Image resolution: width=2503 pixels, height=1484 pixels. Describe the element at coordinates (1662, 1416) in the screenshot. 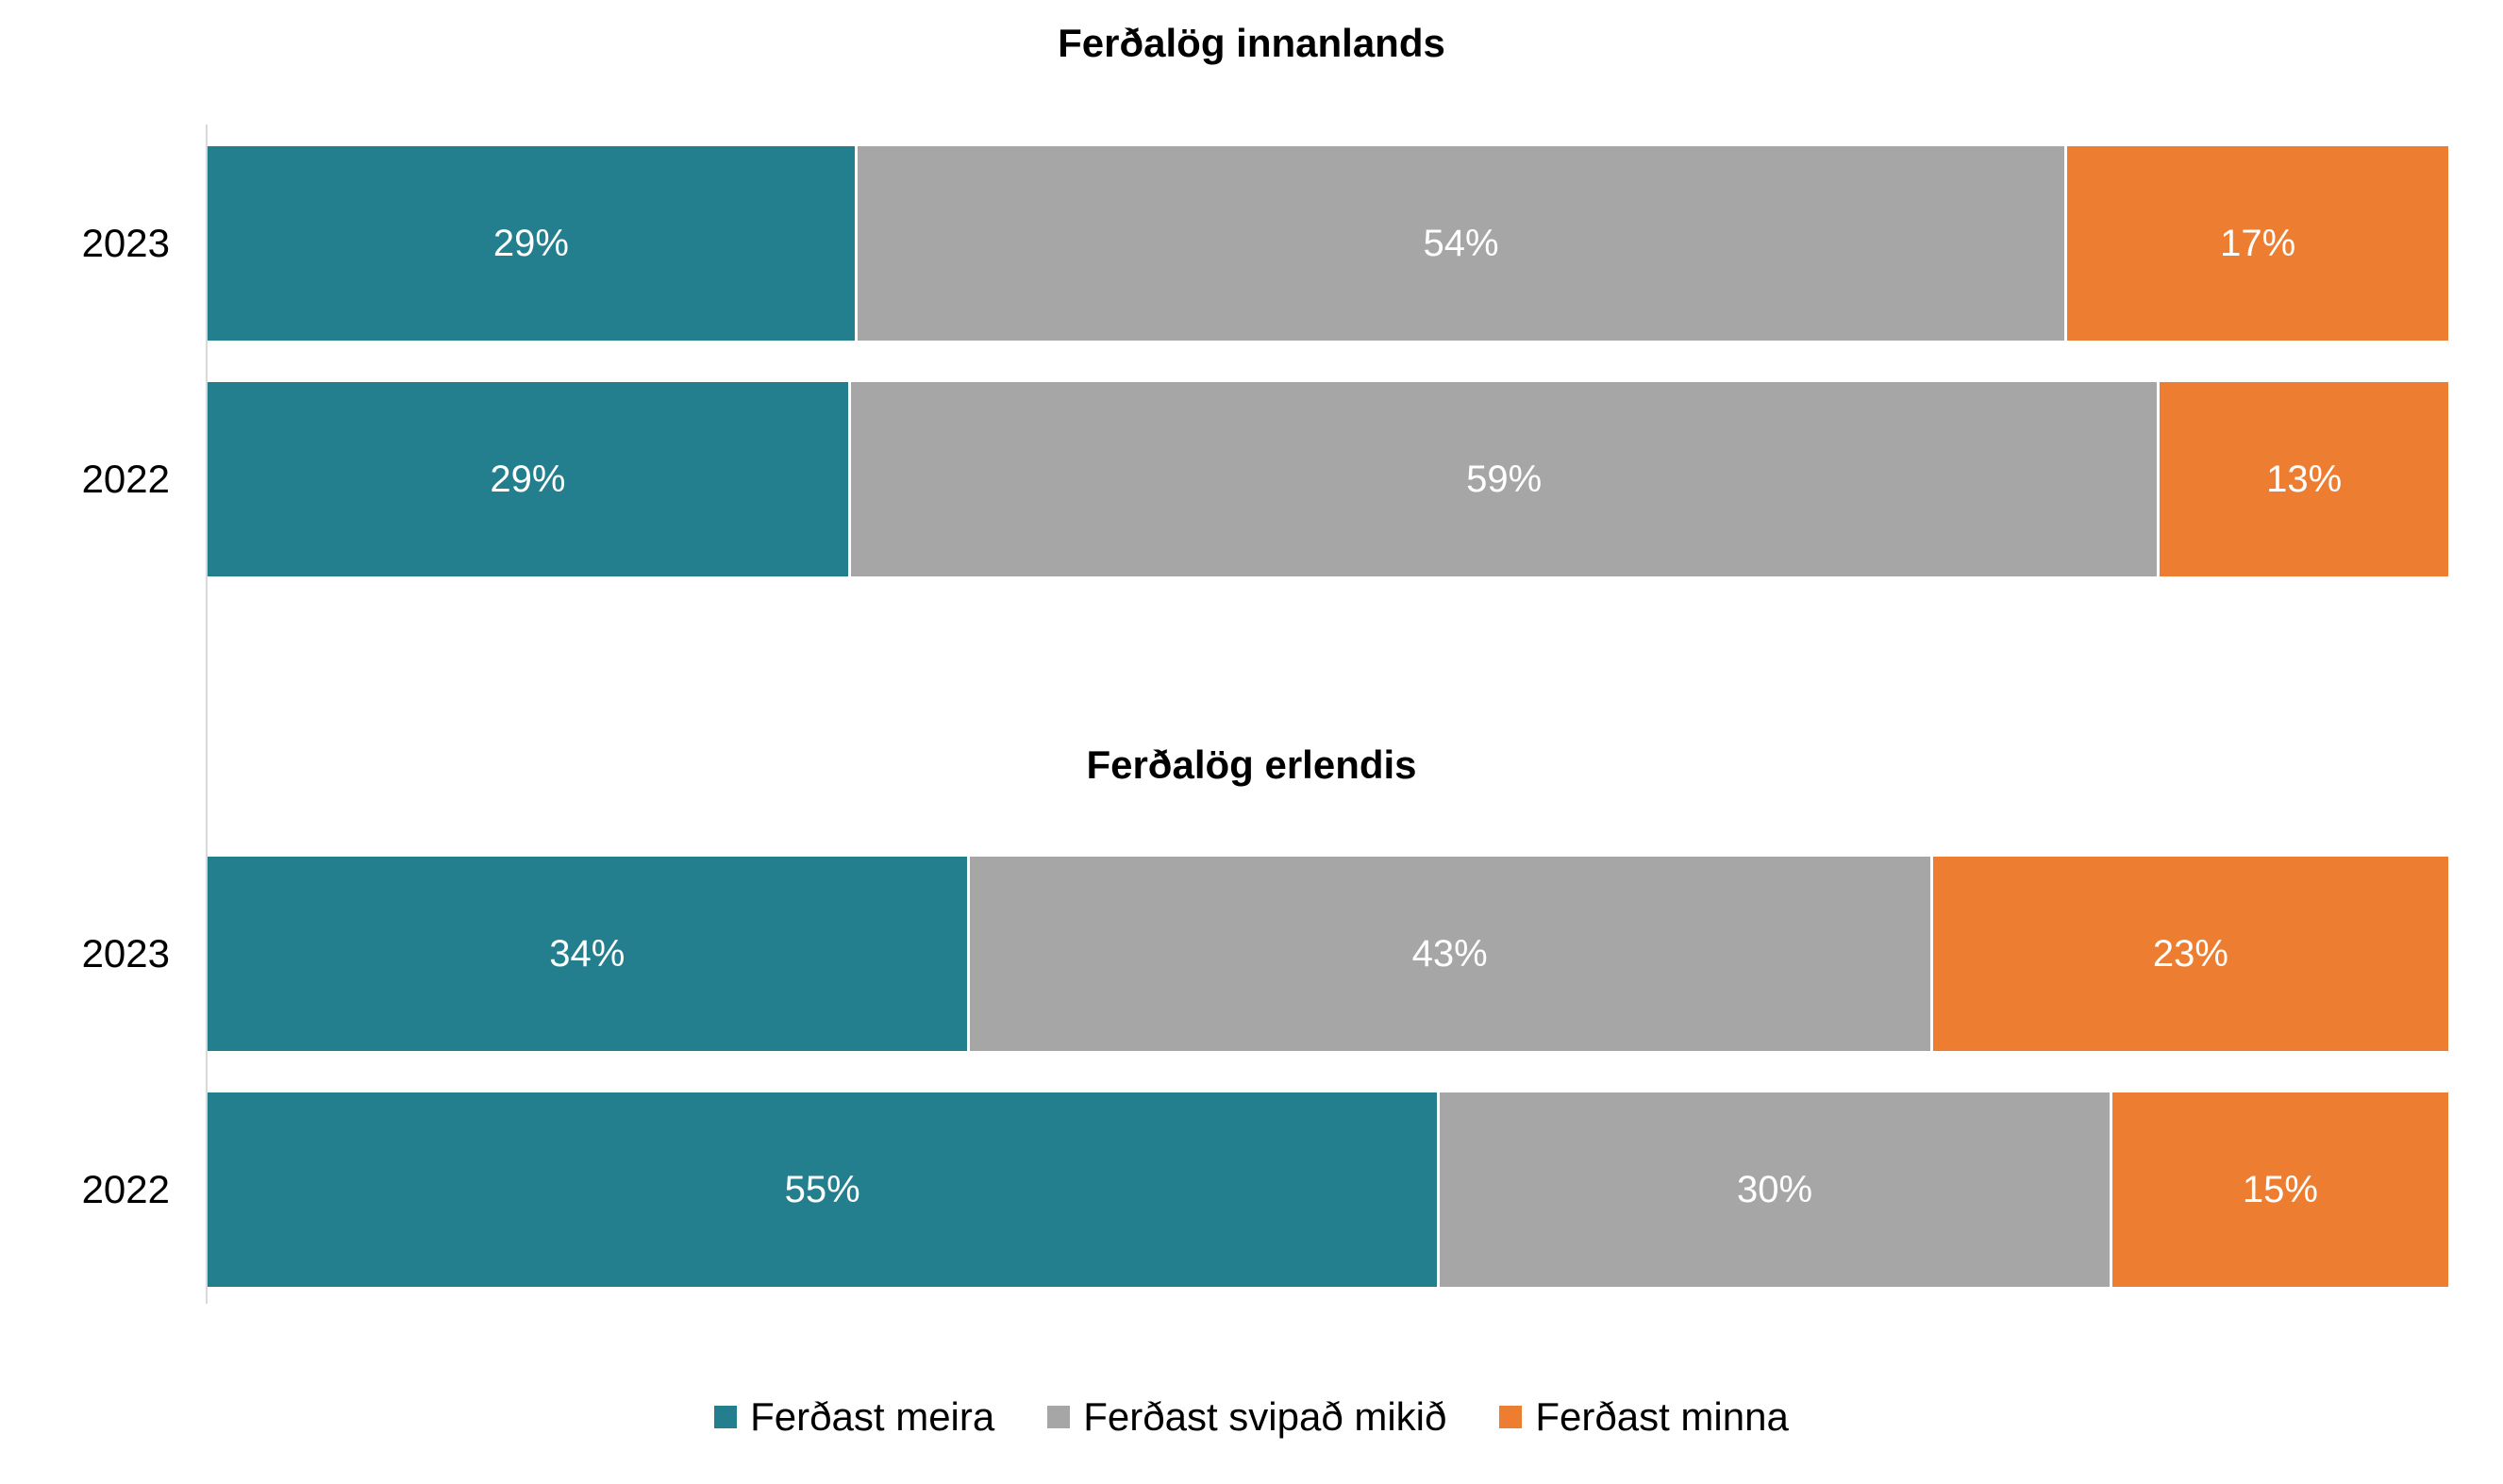

I see `legend-label: Ferðast minna` at that location.